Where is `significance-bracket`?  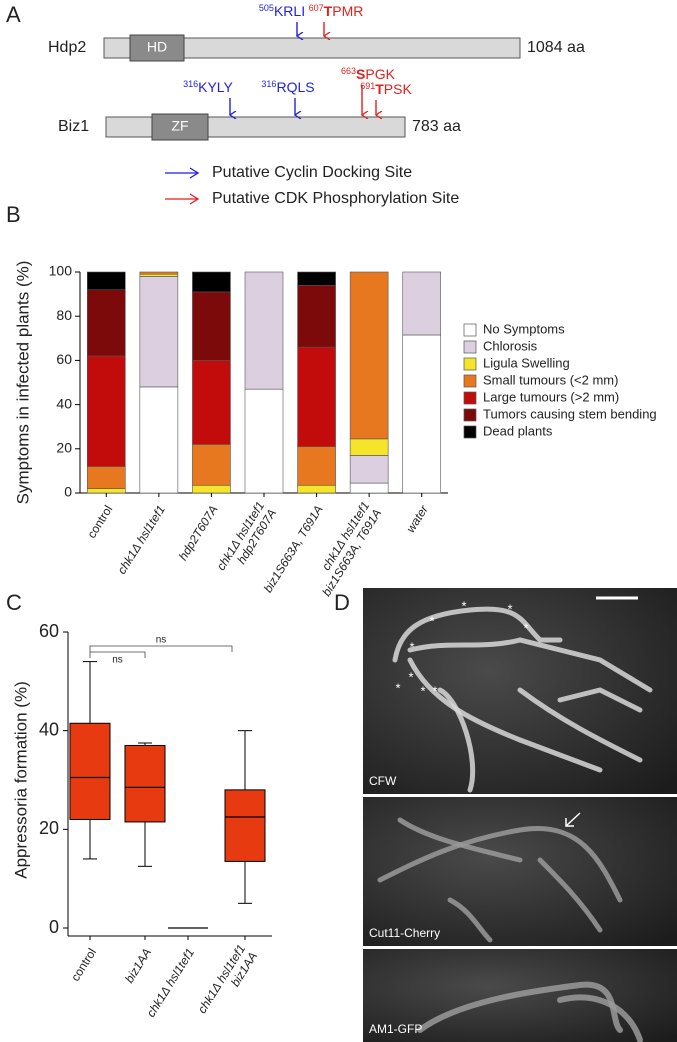
significance-bracket is located at coordinates (117, 654).